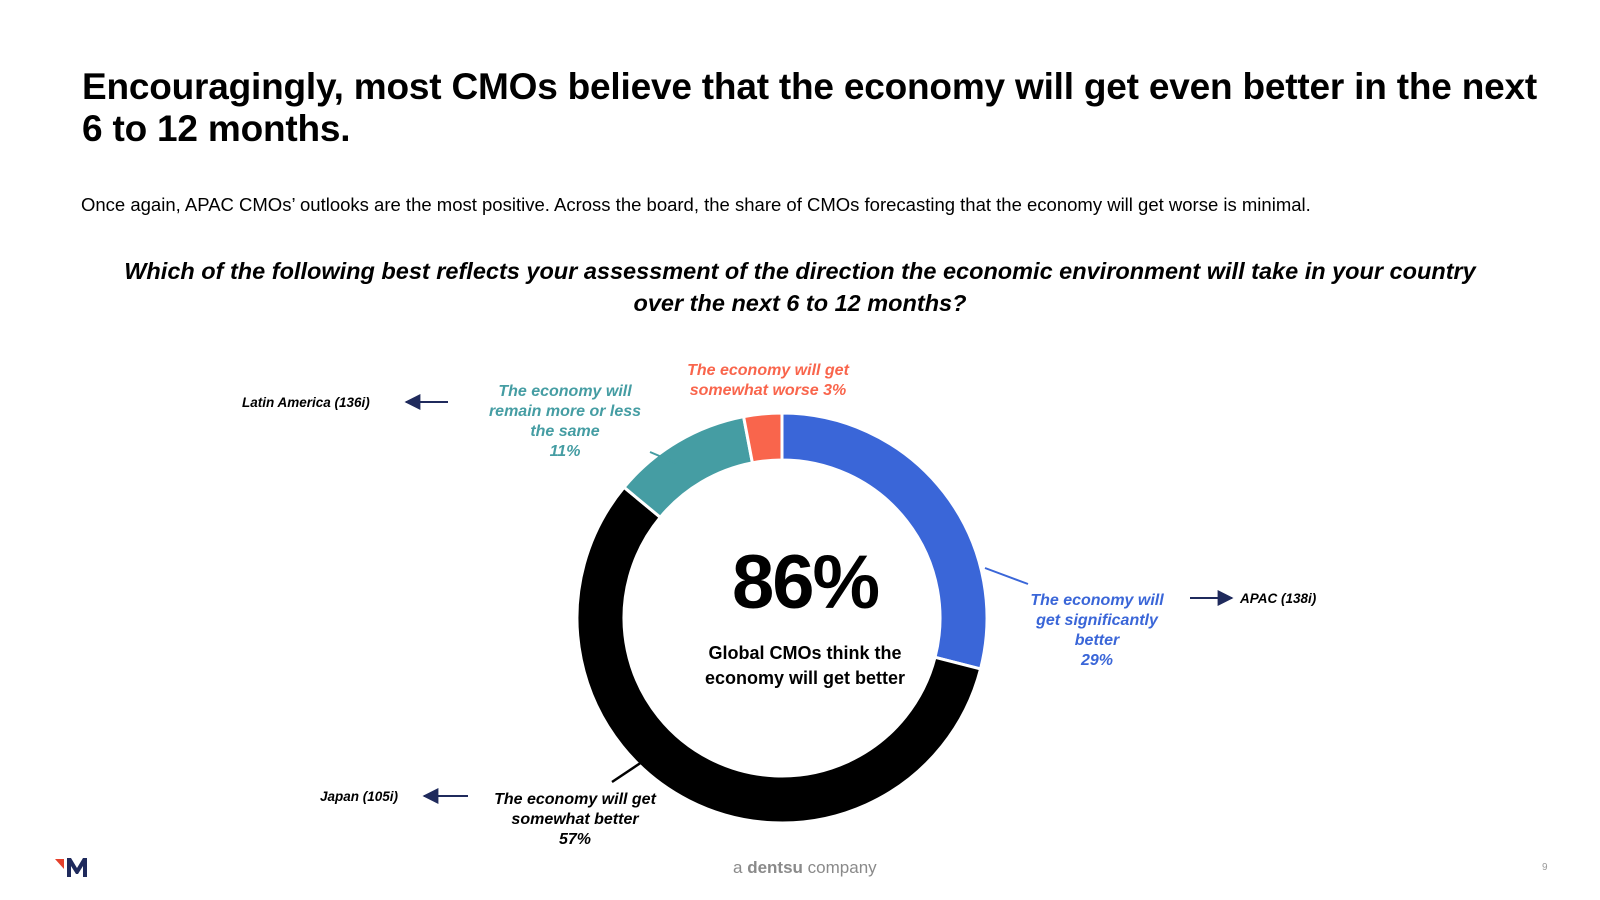  I want to click on page-number: 9, so click(1545, 867).